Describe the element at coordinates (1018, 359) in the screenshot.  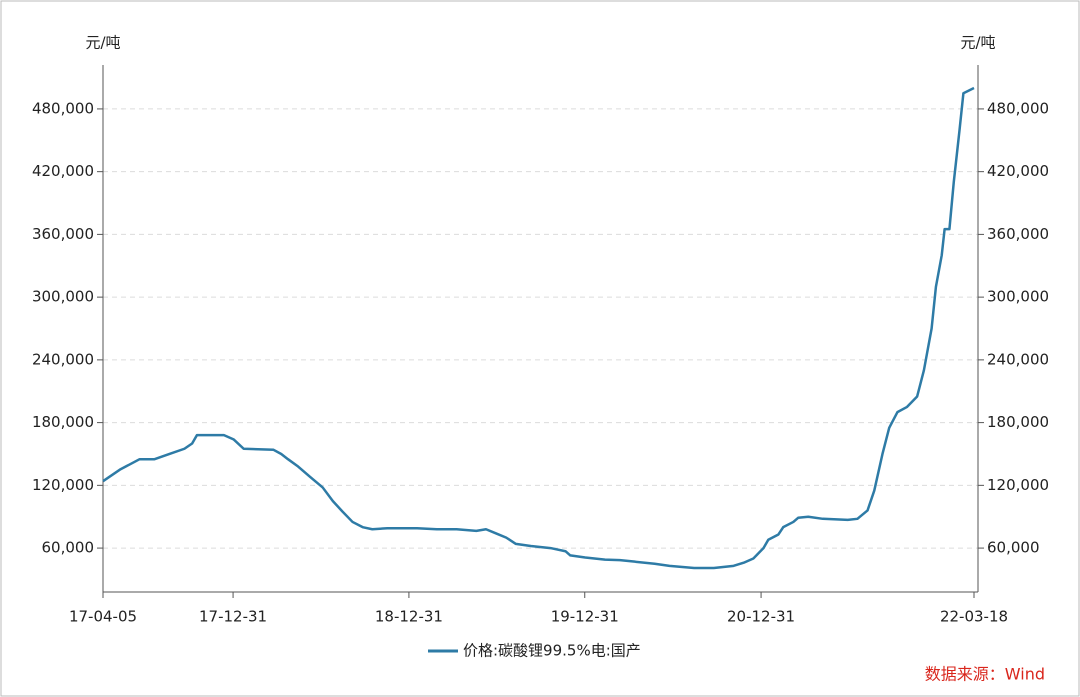
I see `y2-tick-label: 240,000` at that location.